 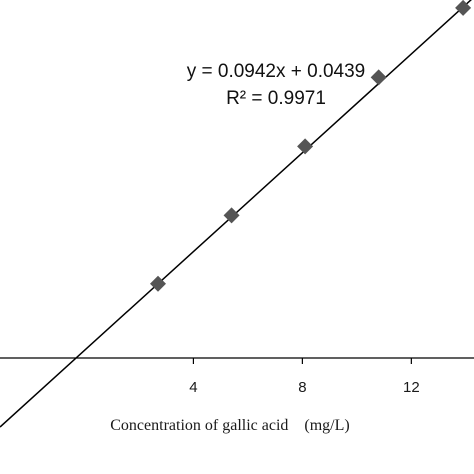 I want to click on x-tick-label-12: 12, so click(x=411, y=387).